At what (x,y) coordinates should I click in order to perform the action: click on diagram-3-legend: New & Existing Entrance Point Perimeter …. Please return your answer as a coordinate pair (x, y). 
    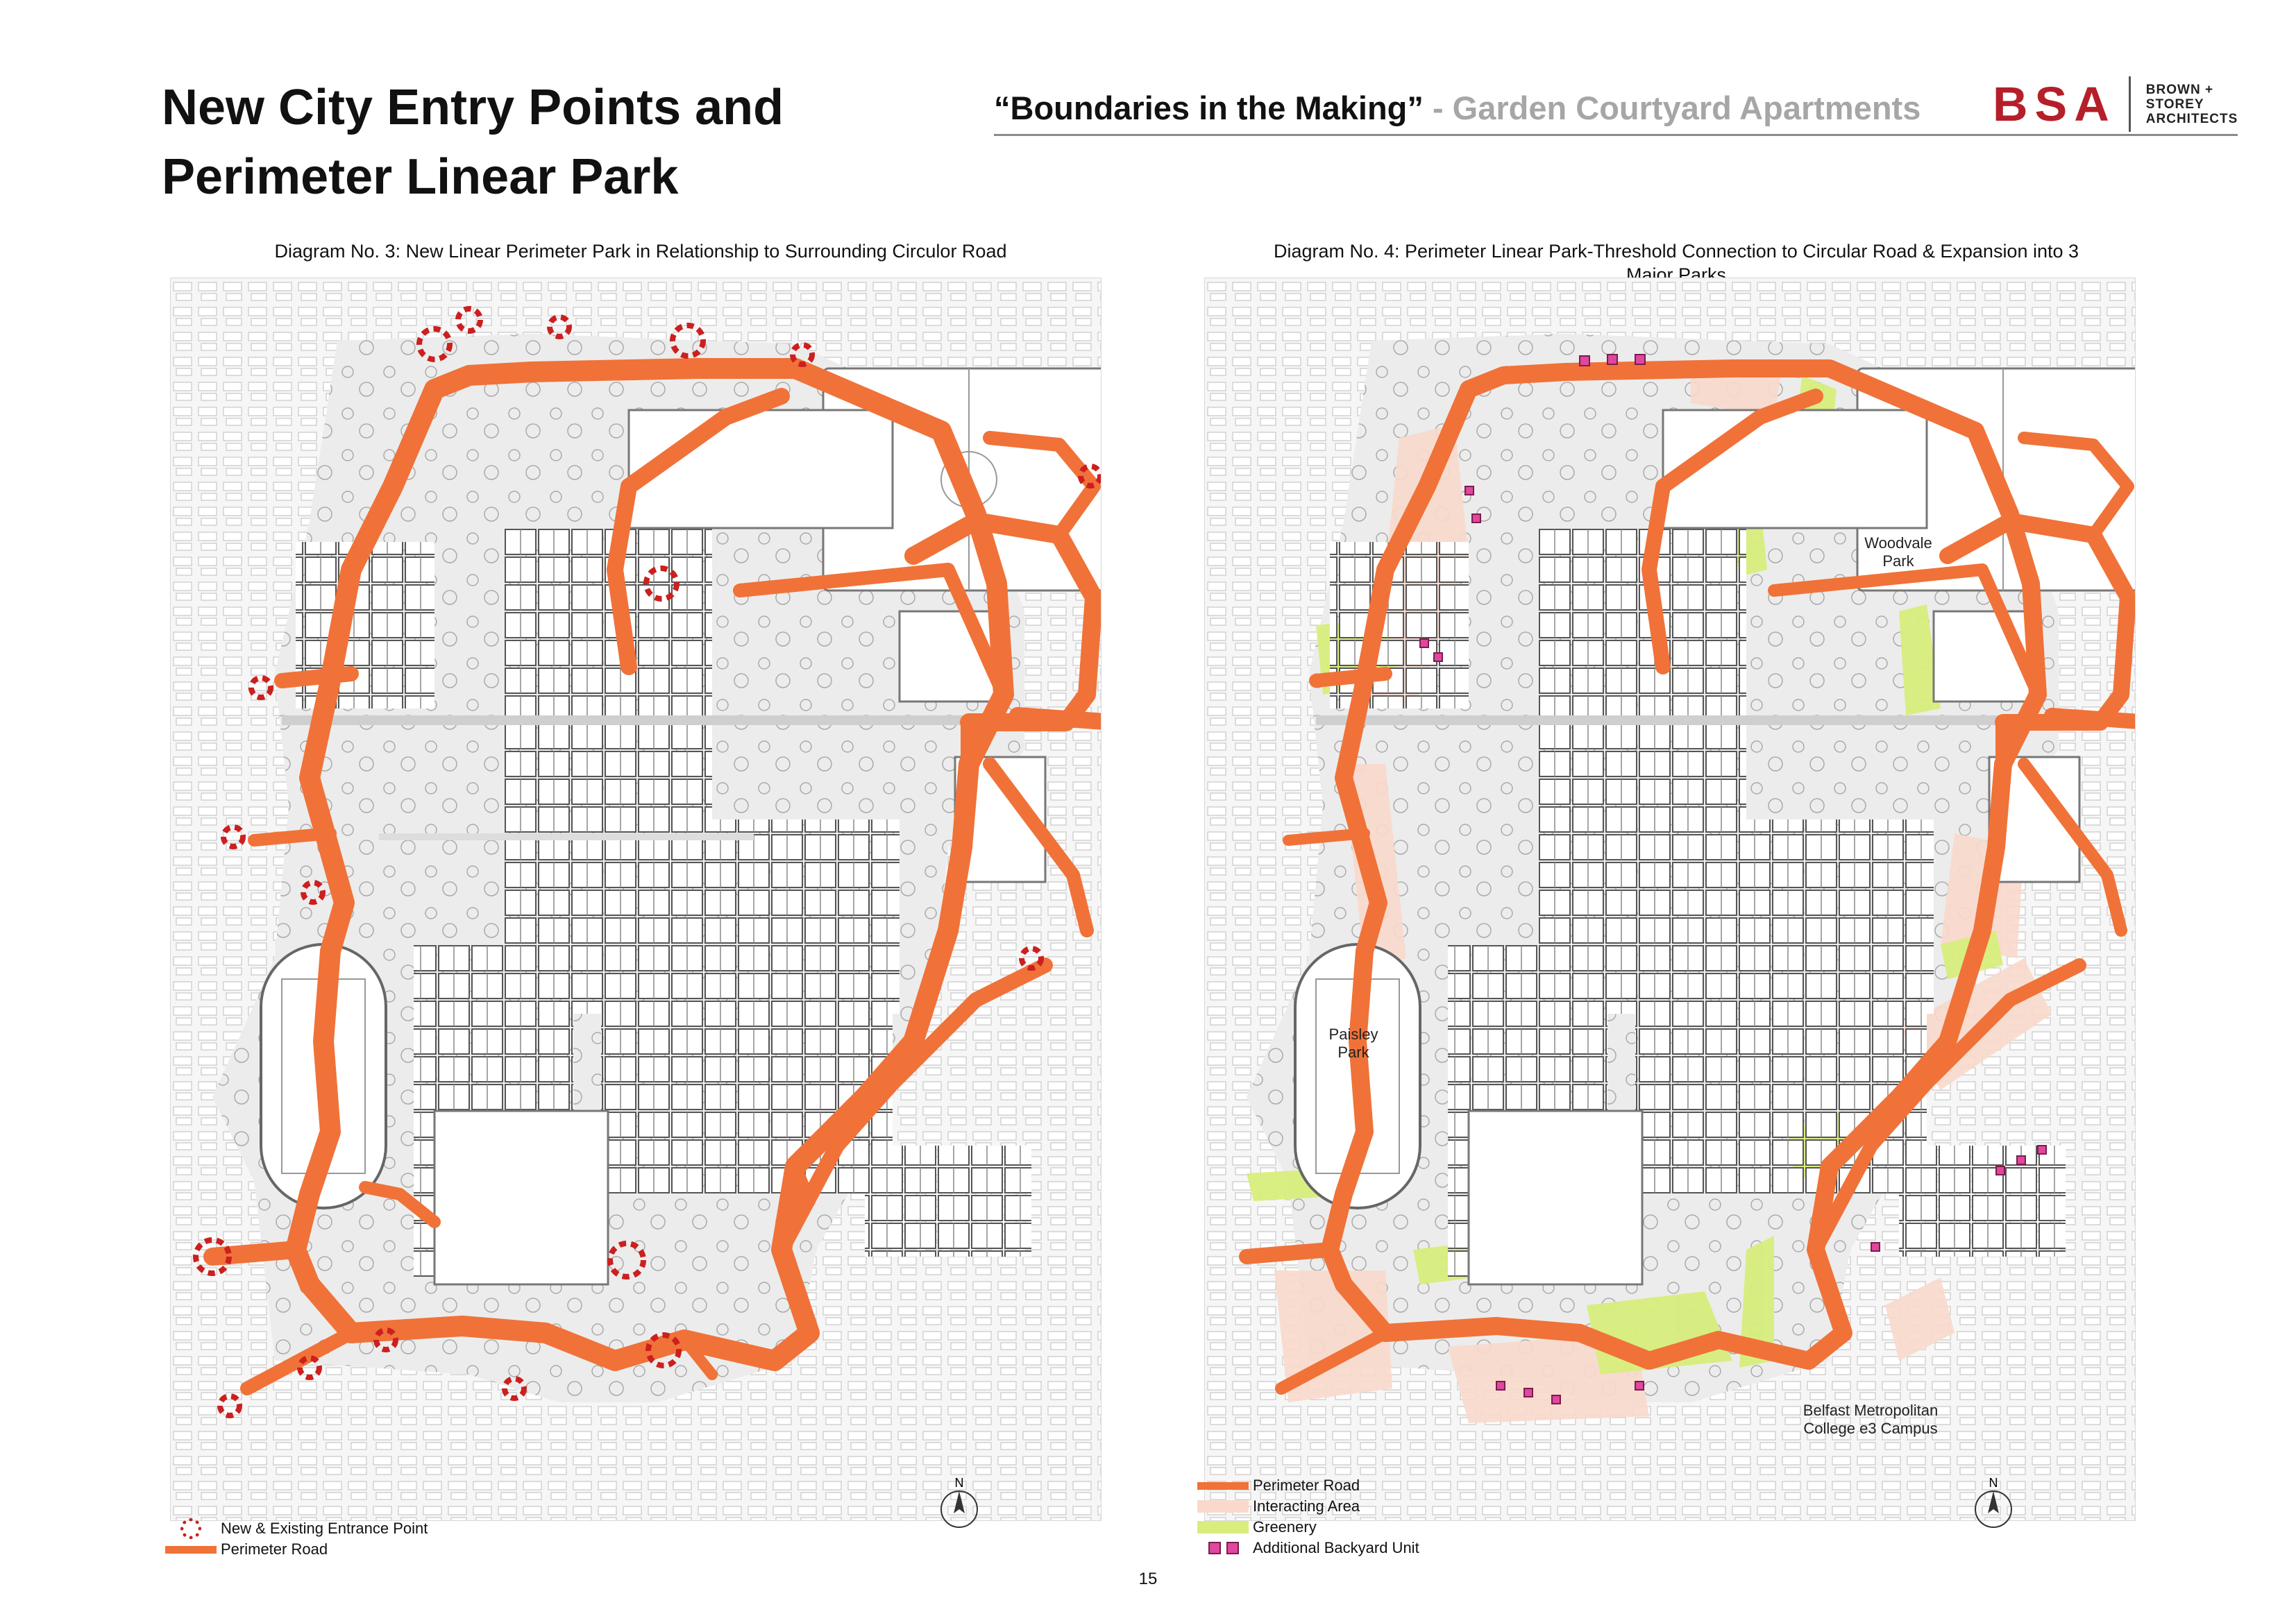
    Looking at the image, I should click on (296, 1539).